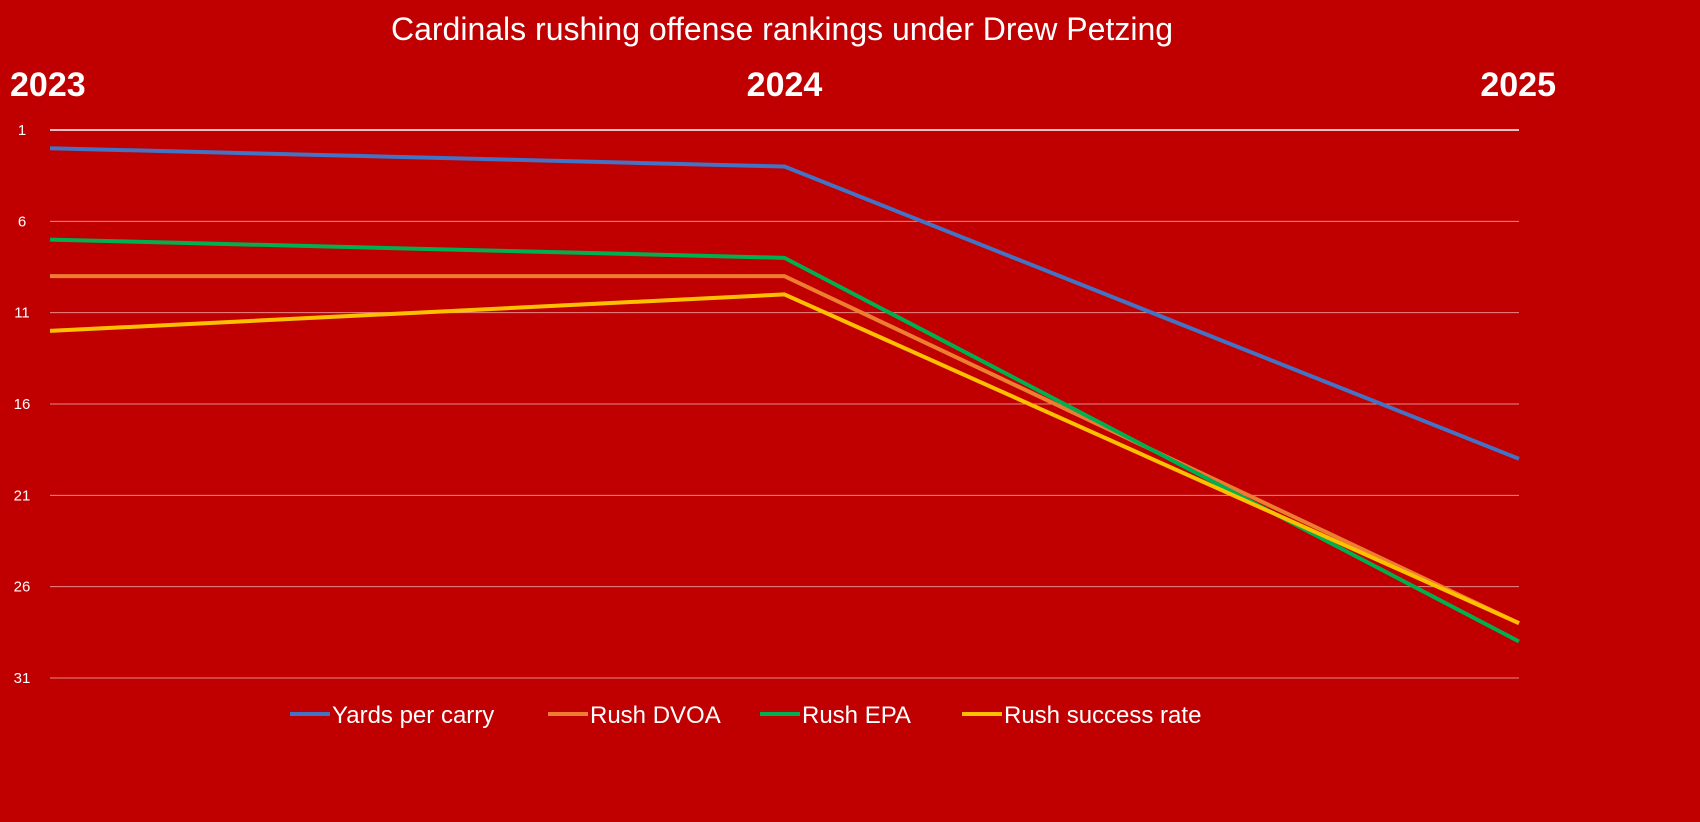 This screenshot has height=822, width=1700. I want to click on x-year-label: 2025, so click(1518, 85).